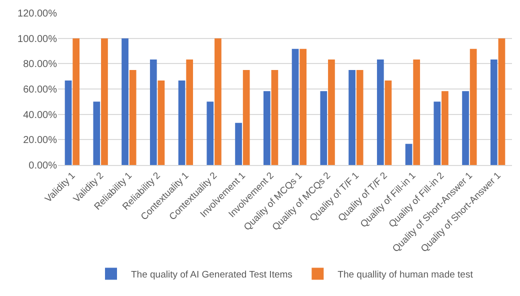 The width and height of the screenshot is (520, 296). Describe the element at coordinates (40, 90) in the screenshot. I see `y-tick-label: 60.00%` at that location.